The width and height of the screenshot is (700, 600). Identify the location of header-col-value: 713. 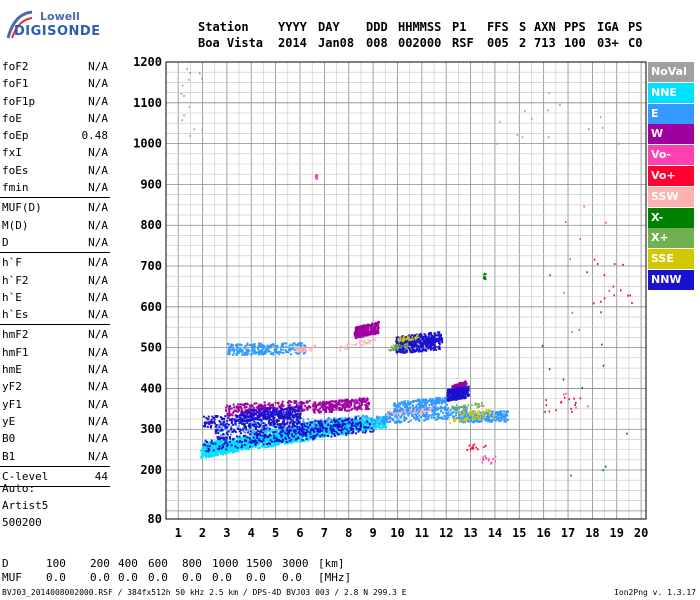
(545, 43).